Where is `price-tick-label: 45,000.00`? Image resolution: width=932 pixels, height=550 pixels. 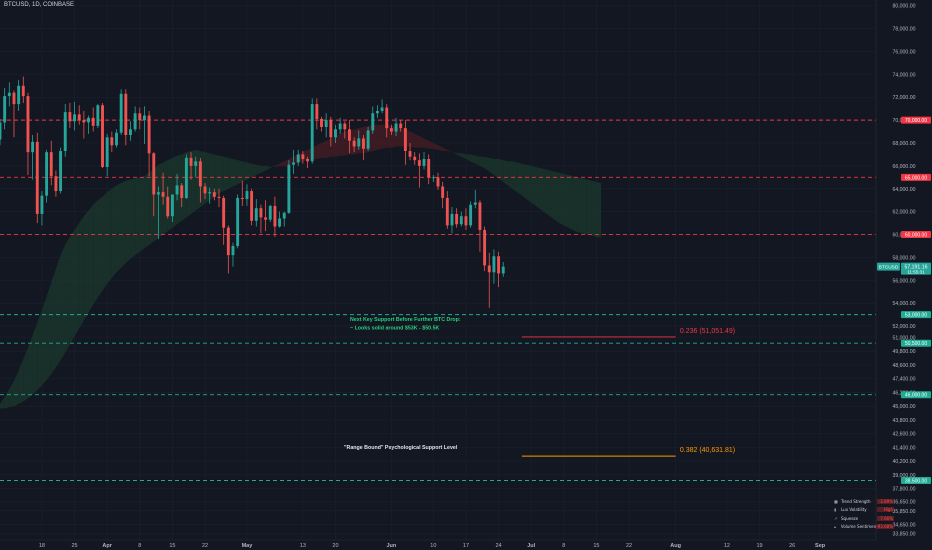 price-tick-label: 45,000.00 is located at coordinates (903, 407).